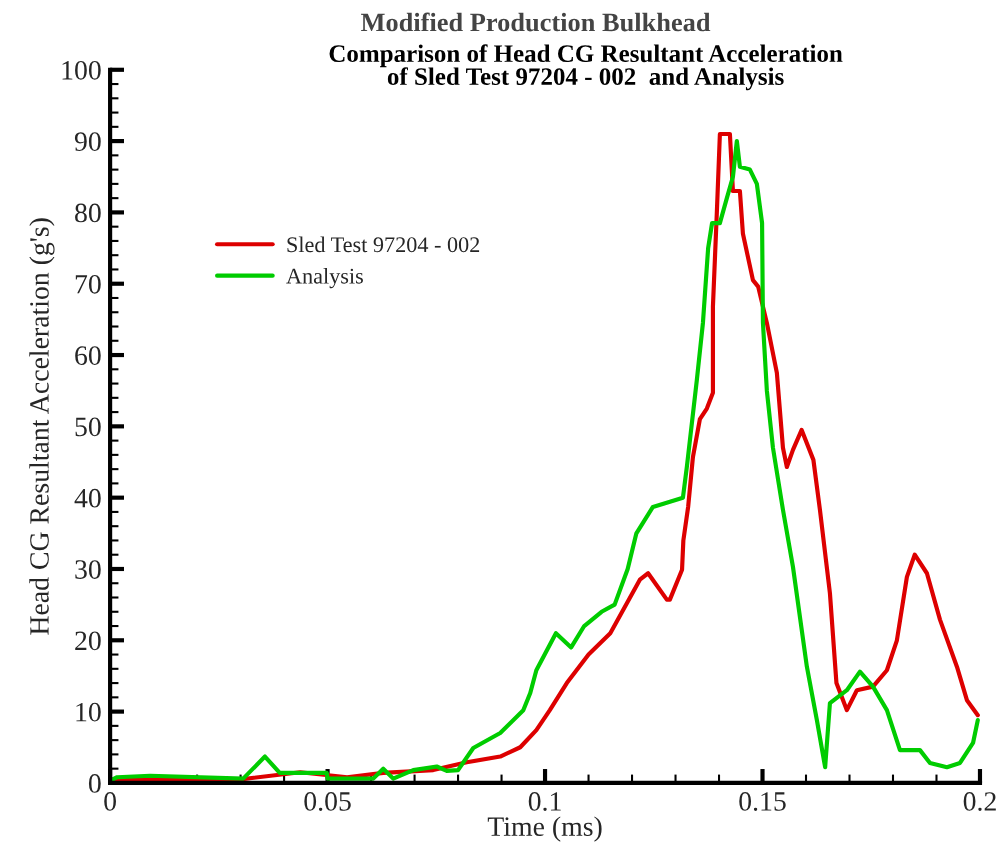 The width and height of the screenshot is (1001, 851). I want to click on chart-subtitle: Comparison of Head CG Resultant Acceleration of Sled Test 97204 - 002 and Analysis, so click(586, 67).